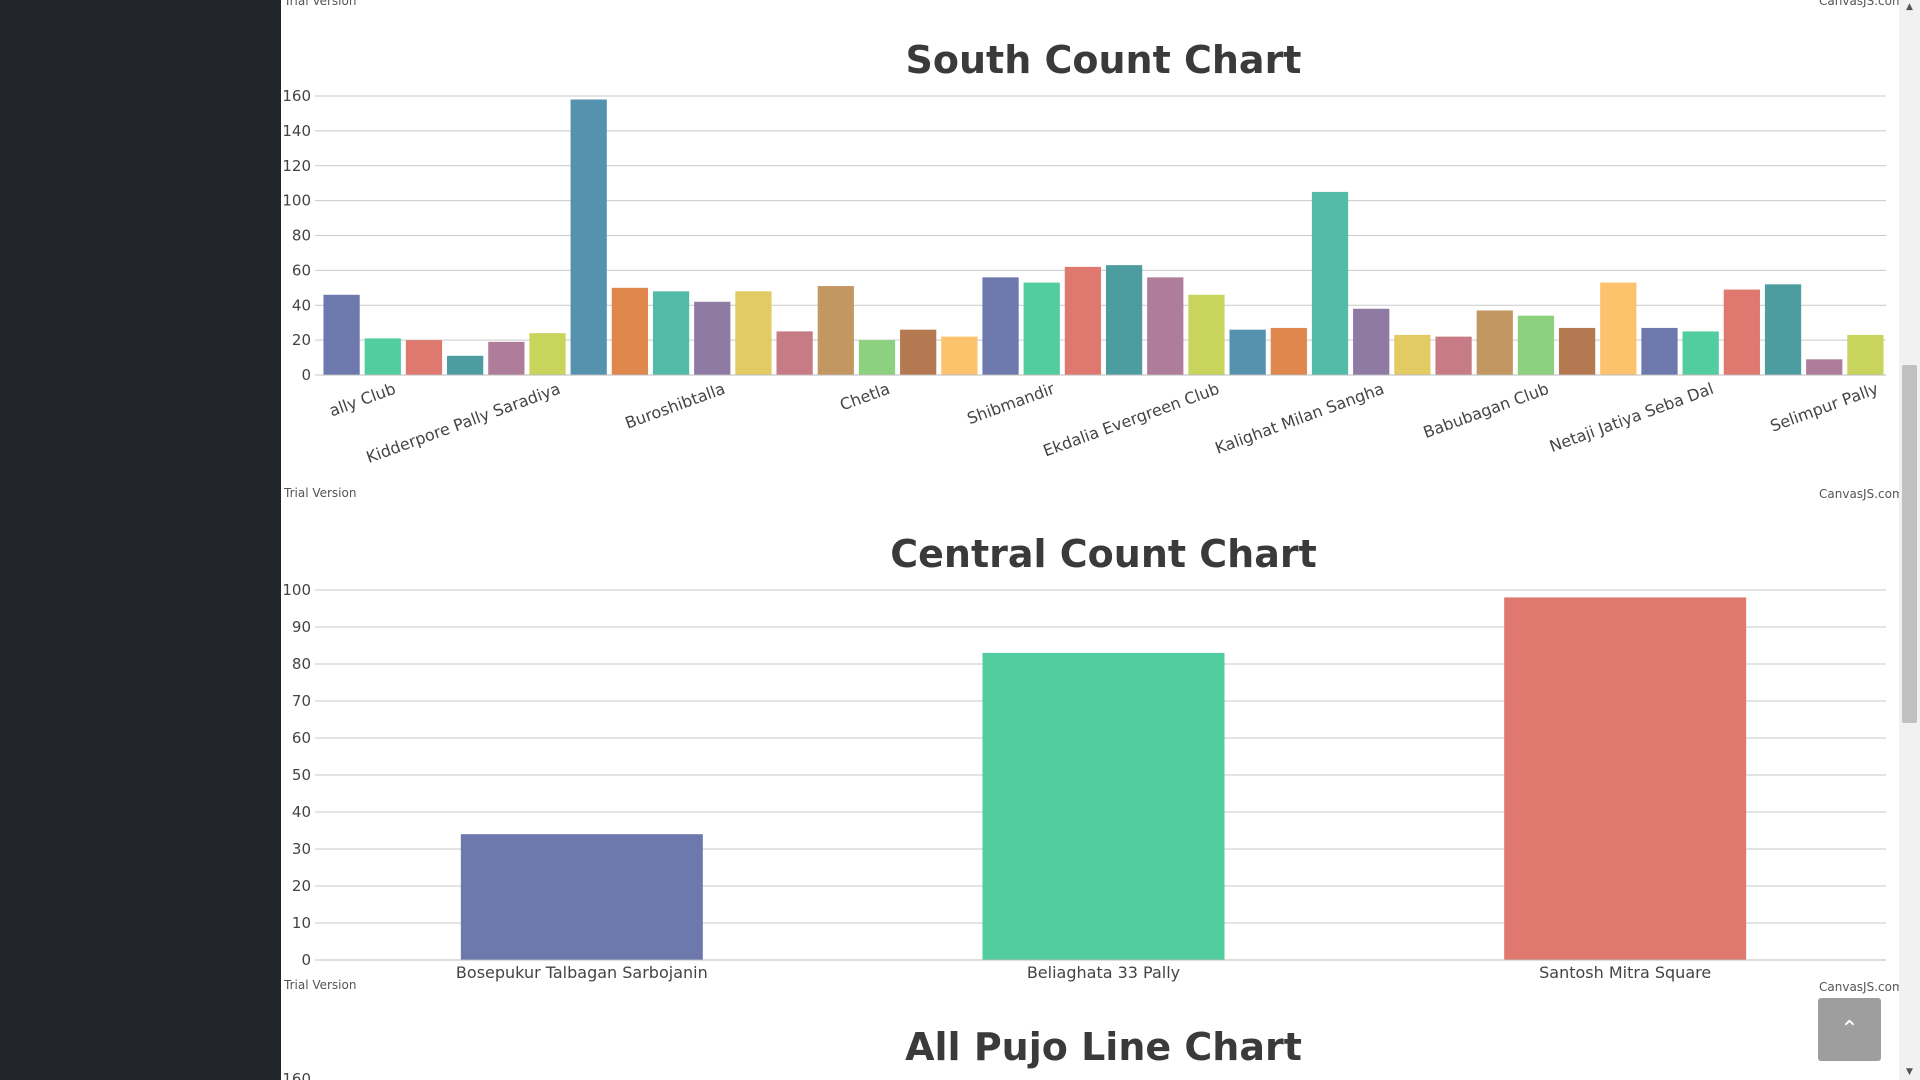 This screenshot has width=1920, height=1080. Describe the element at coordinates (140, 540) in the screenshot. I see `sidebar` at that location.